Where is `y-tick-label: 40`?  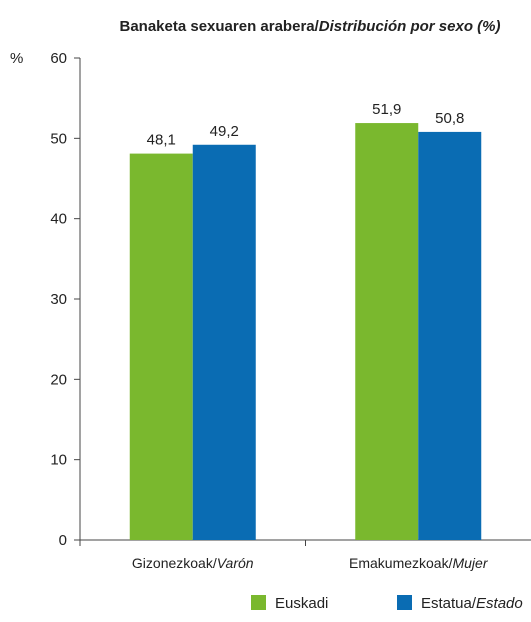 y-tick-label: 40 is located at coordinates (58, 219).